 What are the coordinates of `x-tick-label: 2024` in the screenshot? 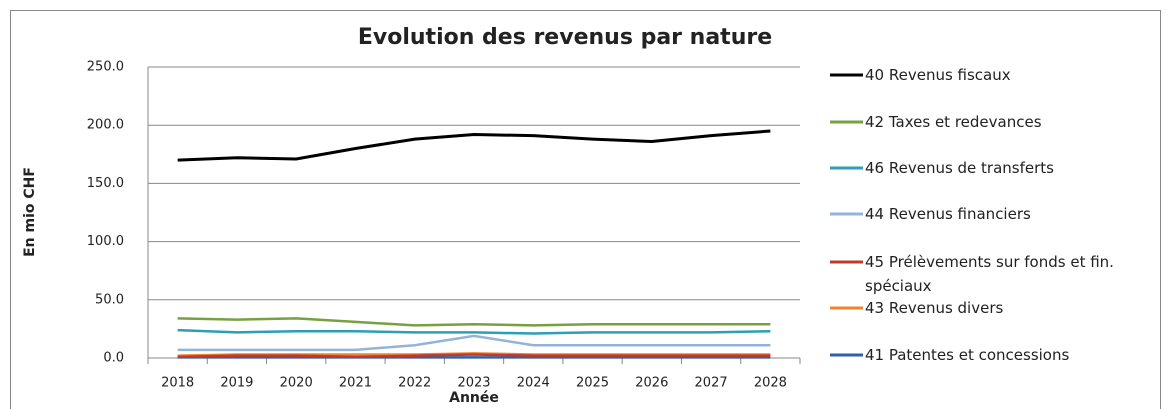 It's located at (533, 383).